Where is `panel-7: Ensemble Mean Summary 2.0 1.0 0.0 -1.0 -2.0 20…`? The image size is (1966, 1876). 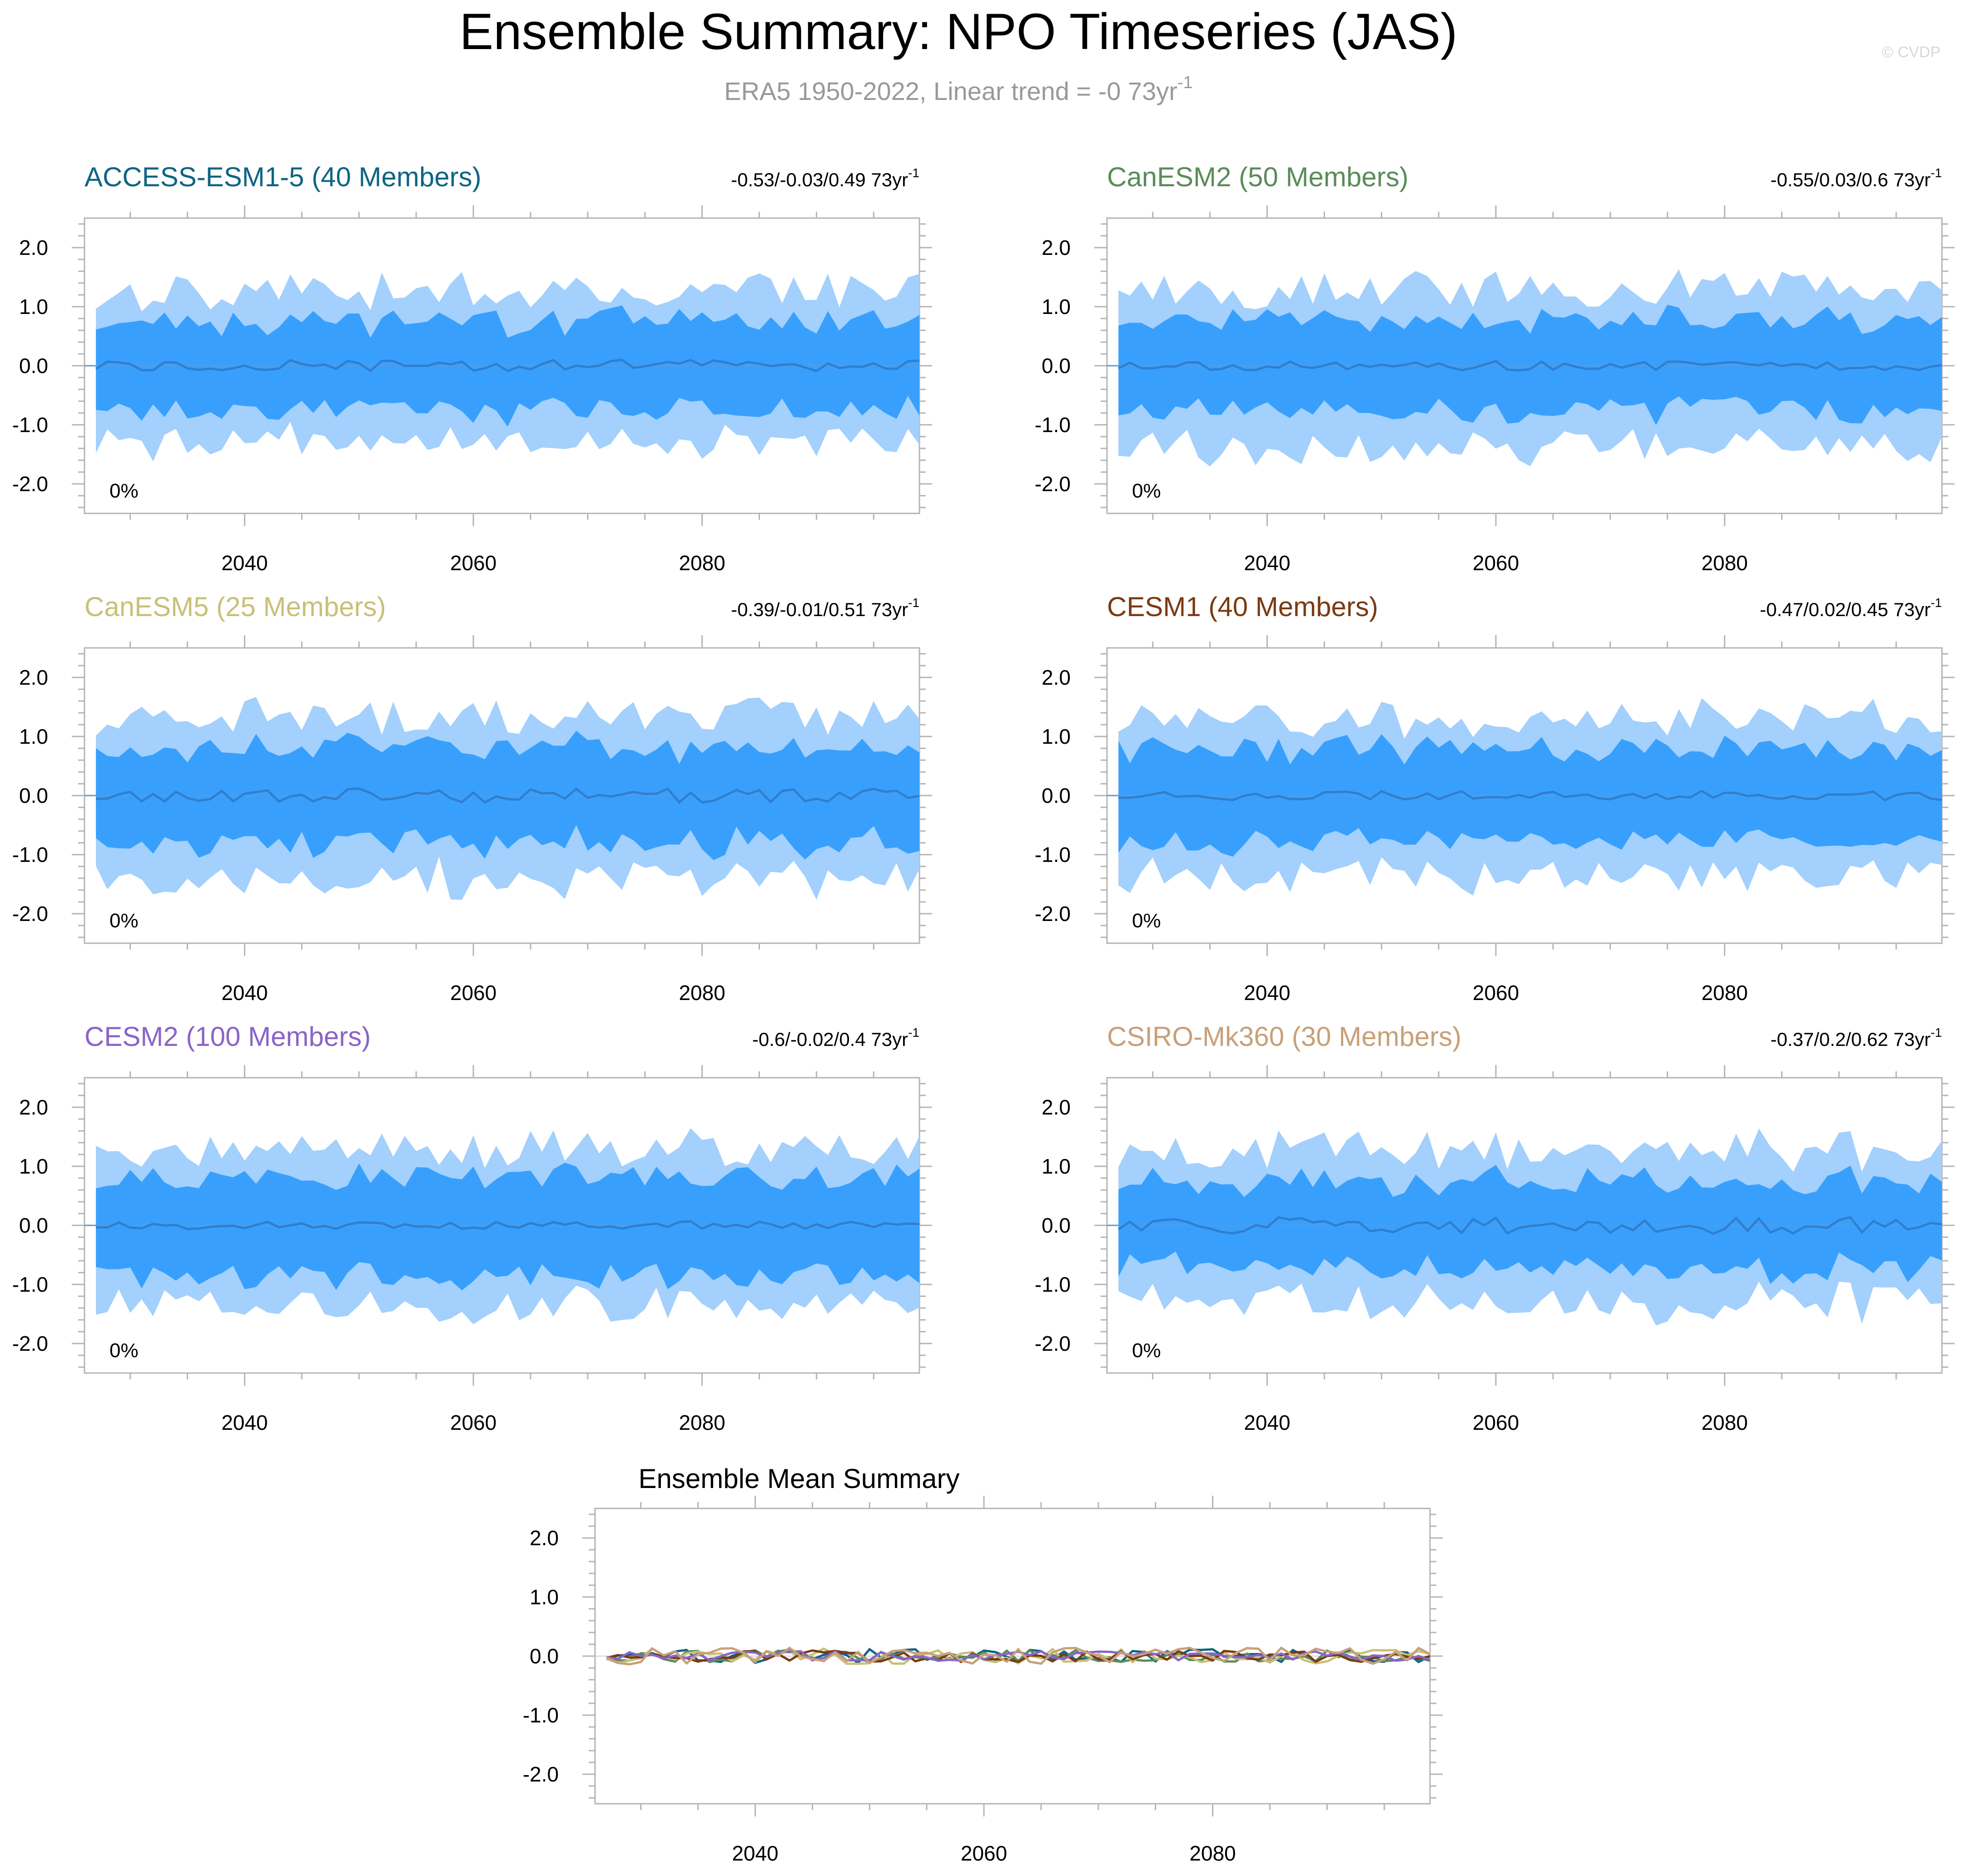 panel-7: Ensemble Mean Summary 2.0 1.0 0.0 -1.0 -2.0 20… is located at coordinates (983, 1664).